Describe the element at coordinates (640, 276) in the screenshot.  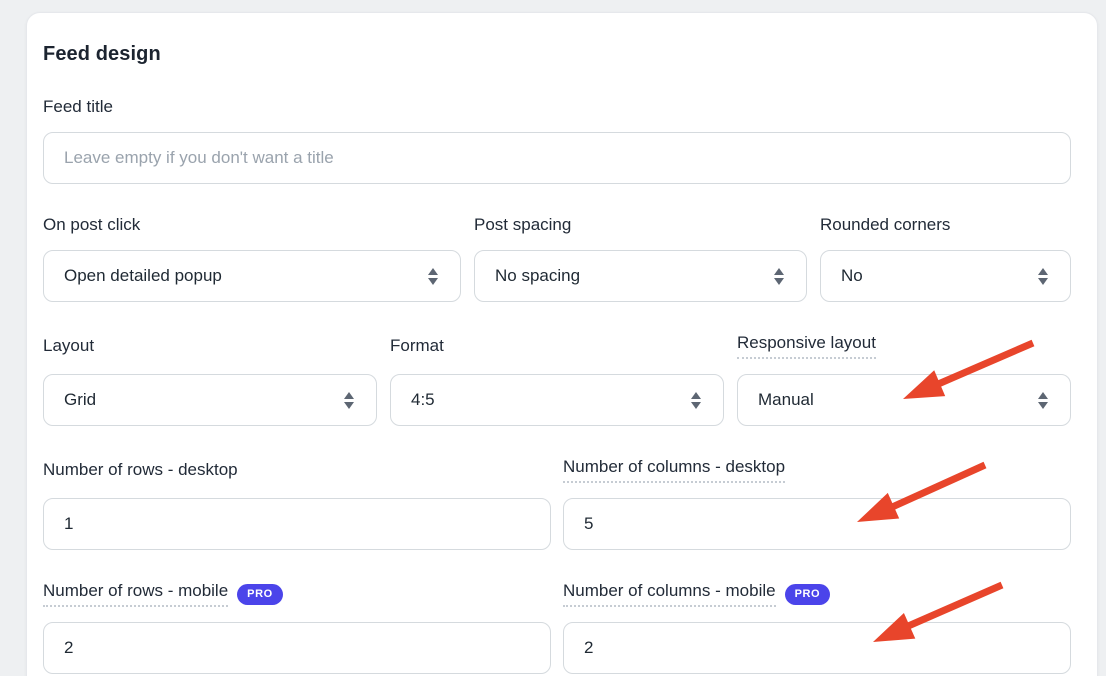
I see `post-spacing-select: No spacing` at that location.